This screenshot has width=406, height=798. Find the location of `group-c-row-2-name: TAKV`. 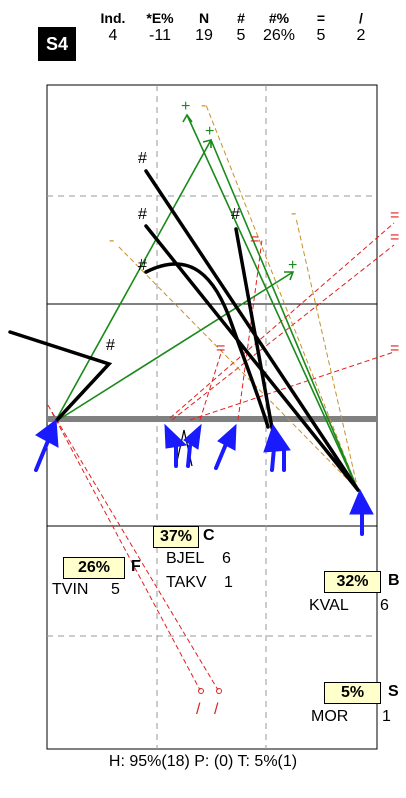

group-c-row-2-name: TAKV is located at coordinates (186, 582).